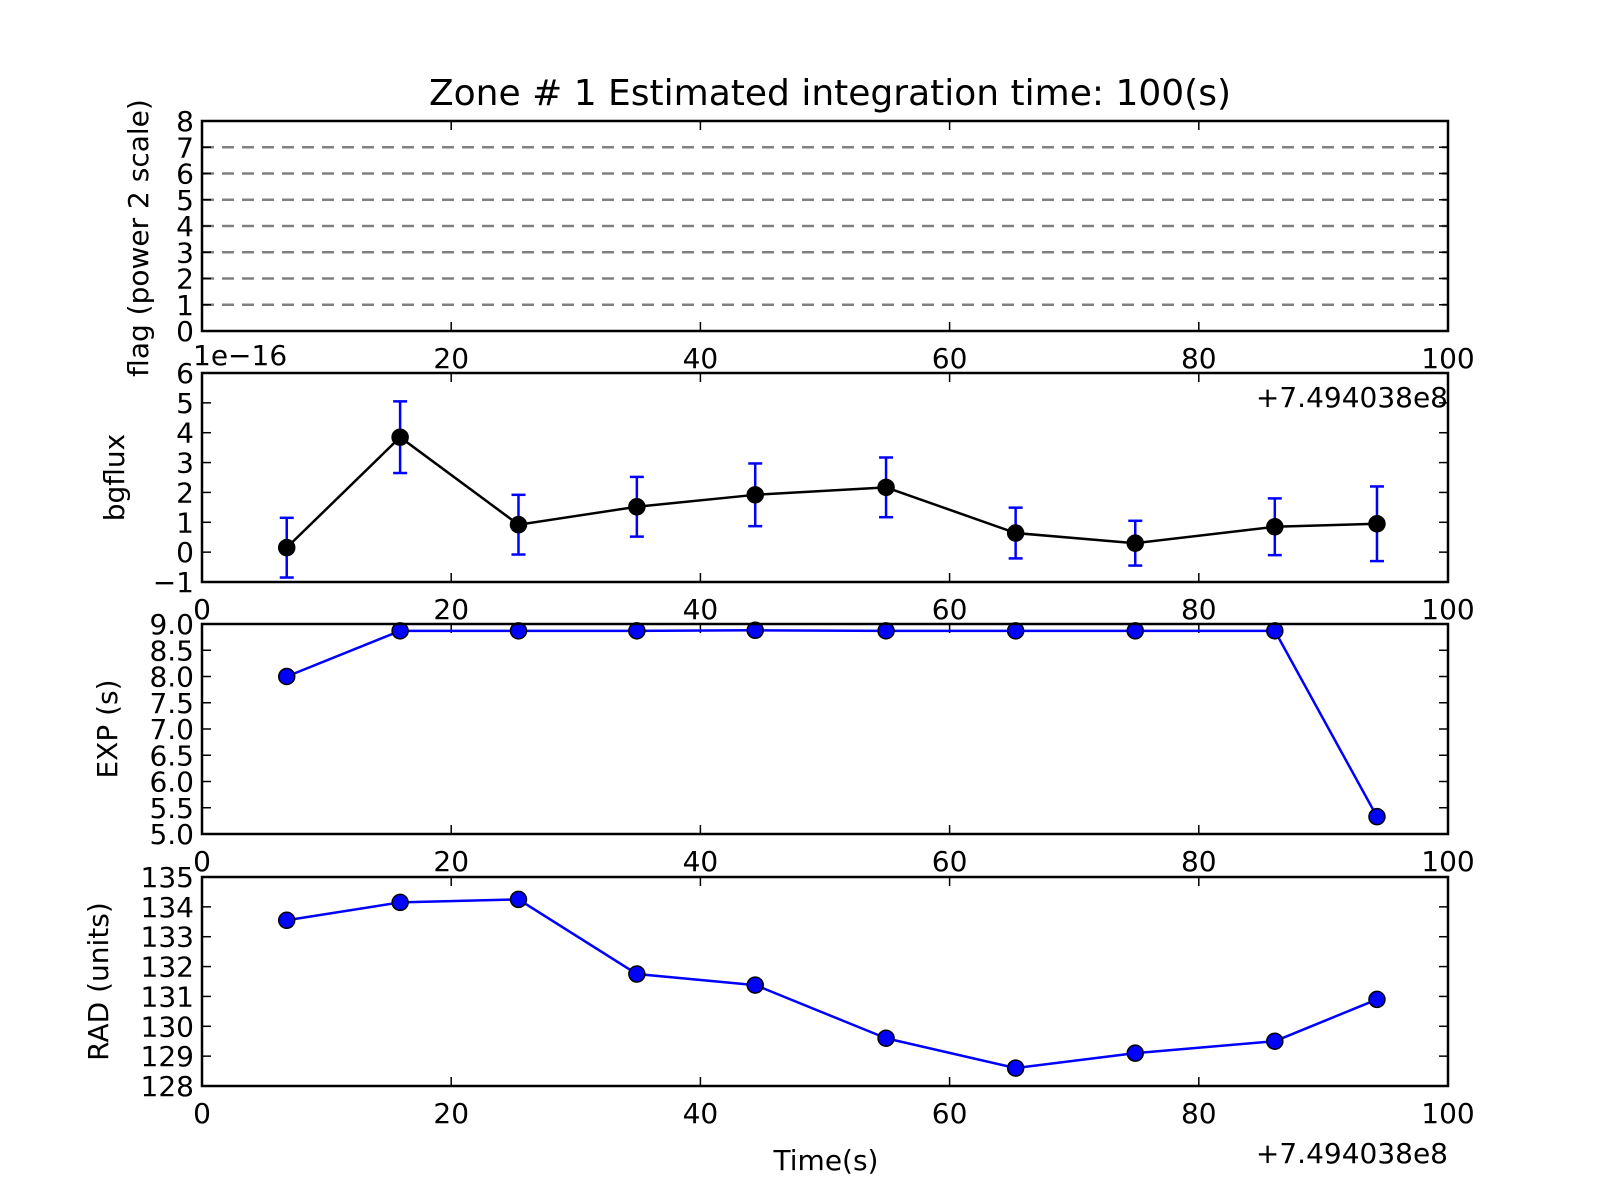  Describe the element at coordinates (167, 907) in the screenshot. I see `y-tick-label: 134` at that location.